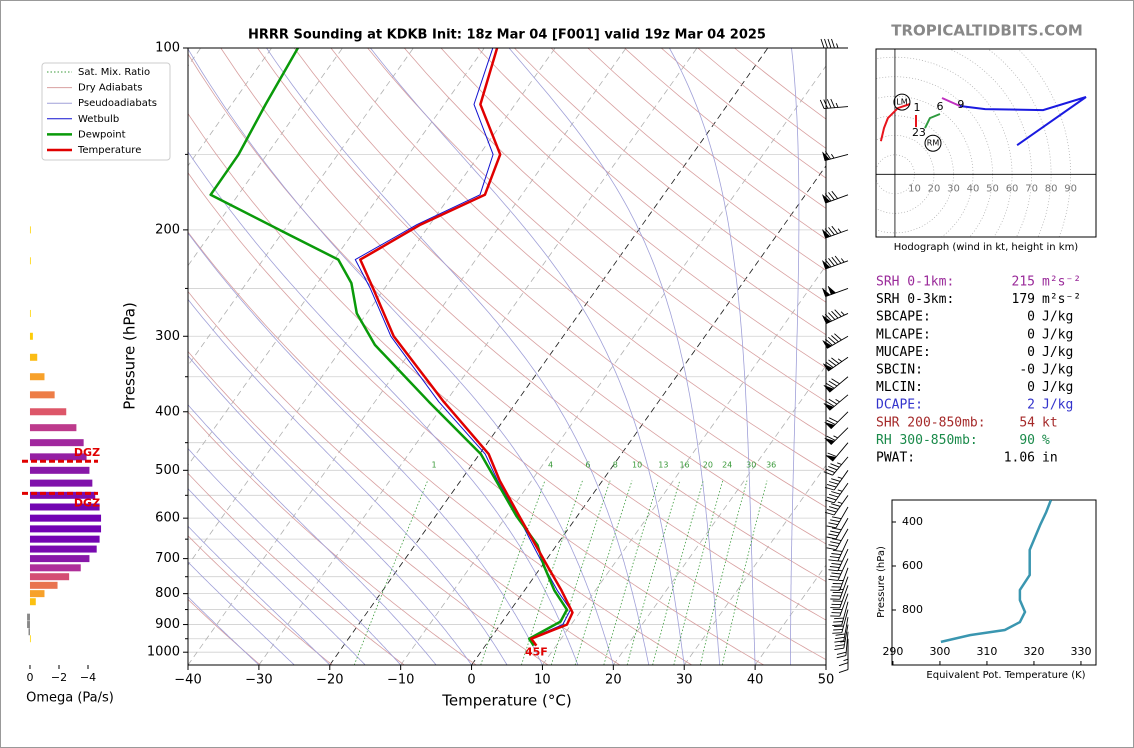 The height and width of the screenshot is (748, 1134). What do you see at coordinates (678, 572) in the screenshot?
I see `mixing-ratio-line` at bounding box center [678, 572].